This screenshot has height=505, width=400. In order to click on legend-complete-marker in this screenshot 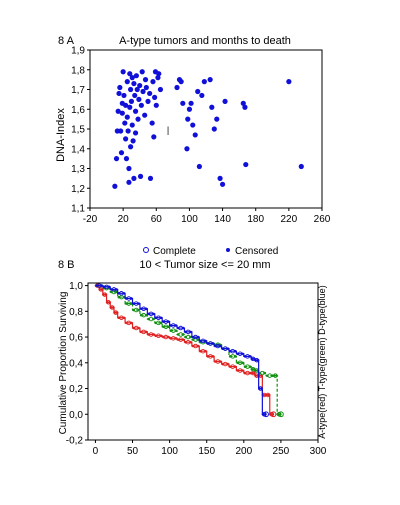, I will do `click(146, 250)`.